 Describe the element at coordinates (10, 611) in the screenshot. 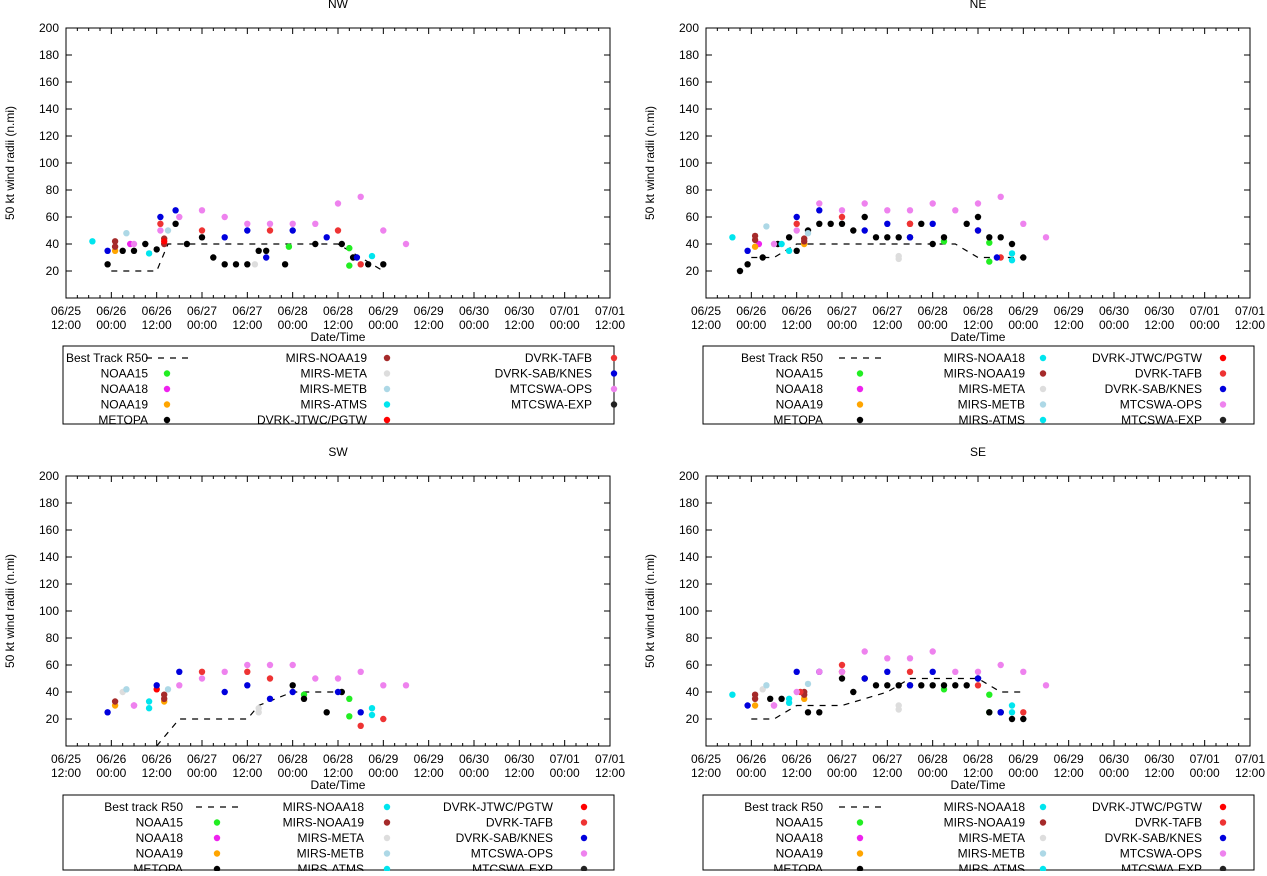

I see `y-axis-label: 50 kt wind radii (n.mi)` at that location.